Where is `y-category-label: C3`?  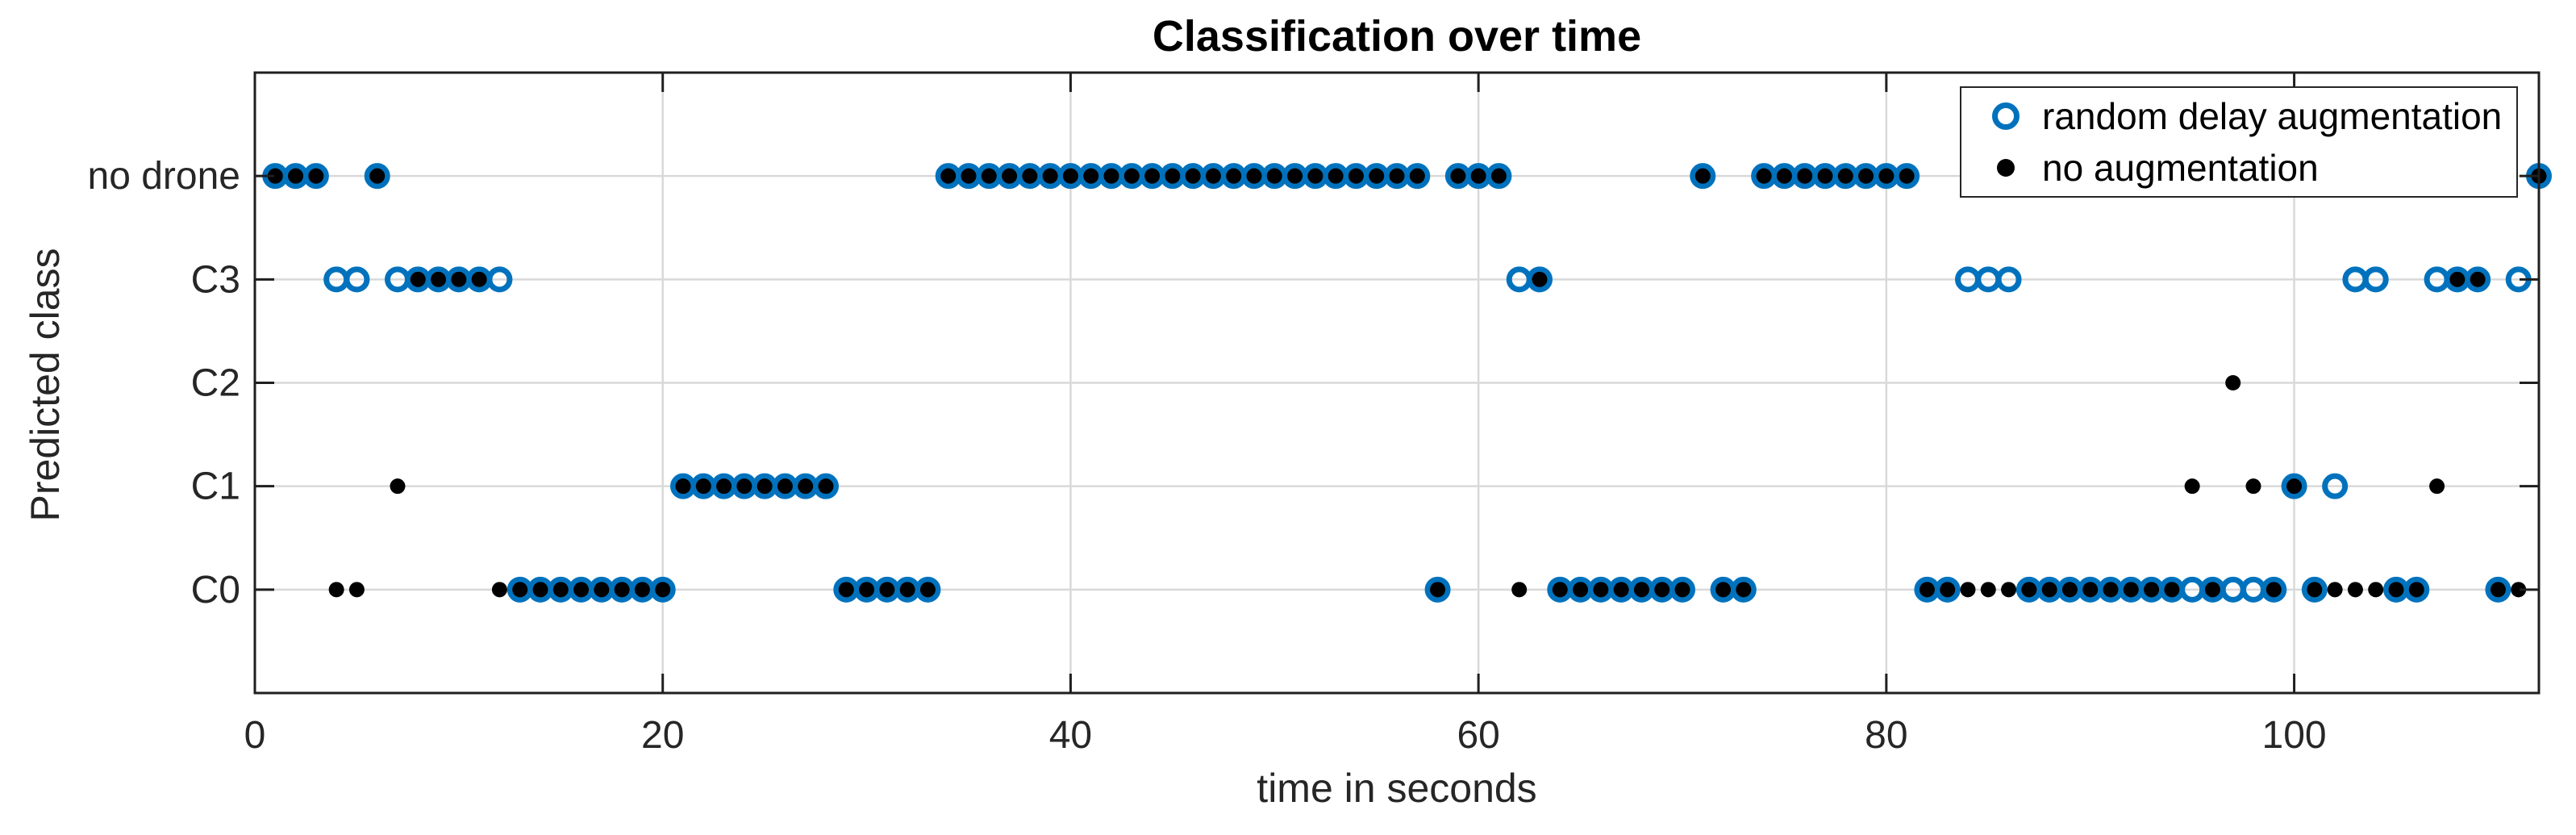
y-category-label: C3 is located at coordinates (215, 279).